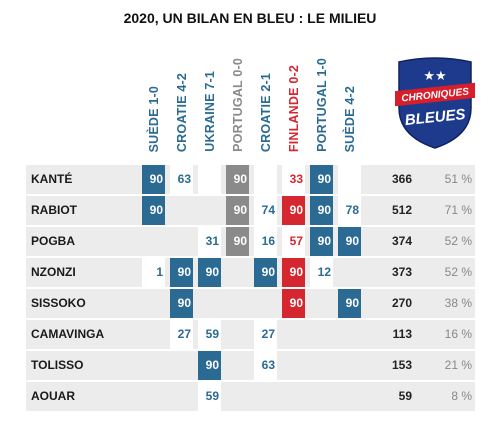 The height and width of the screenshot is (422, 500). Describe the element at coordinates (54, 210) in the screenshot. I see `player-name: RABIOT` at that location.